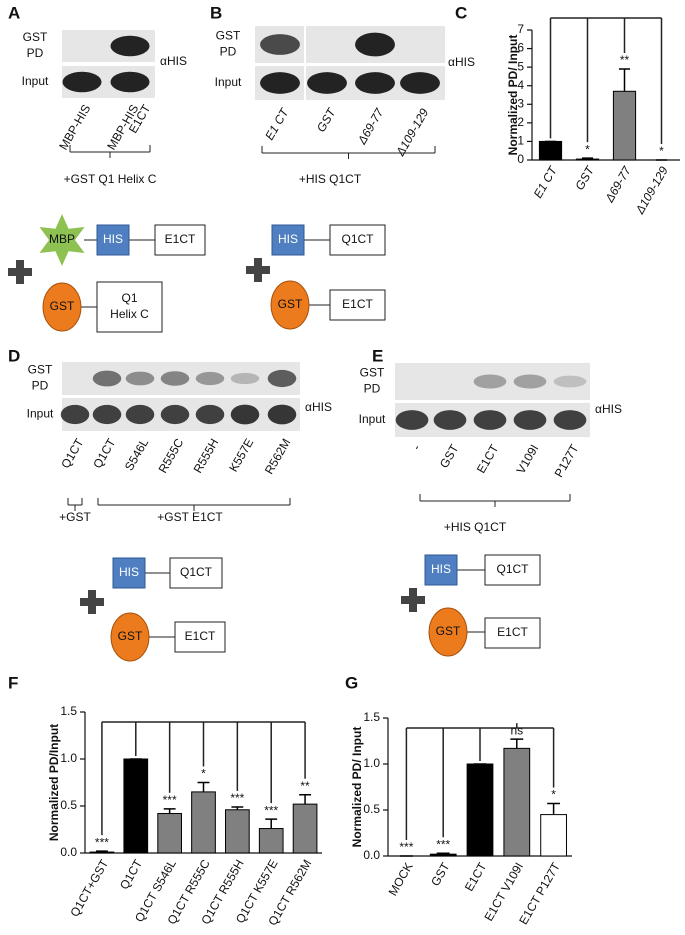  I want to click on y-tick-label: 0, so click(520, 159).